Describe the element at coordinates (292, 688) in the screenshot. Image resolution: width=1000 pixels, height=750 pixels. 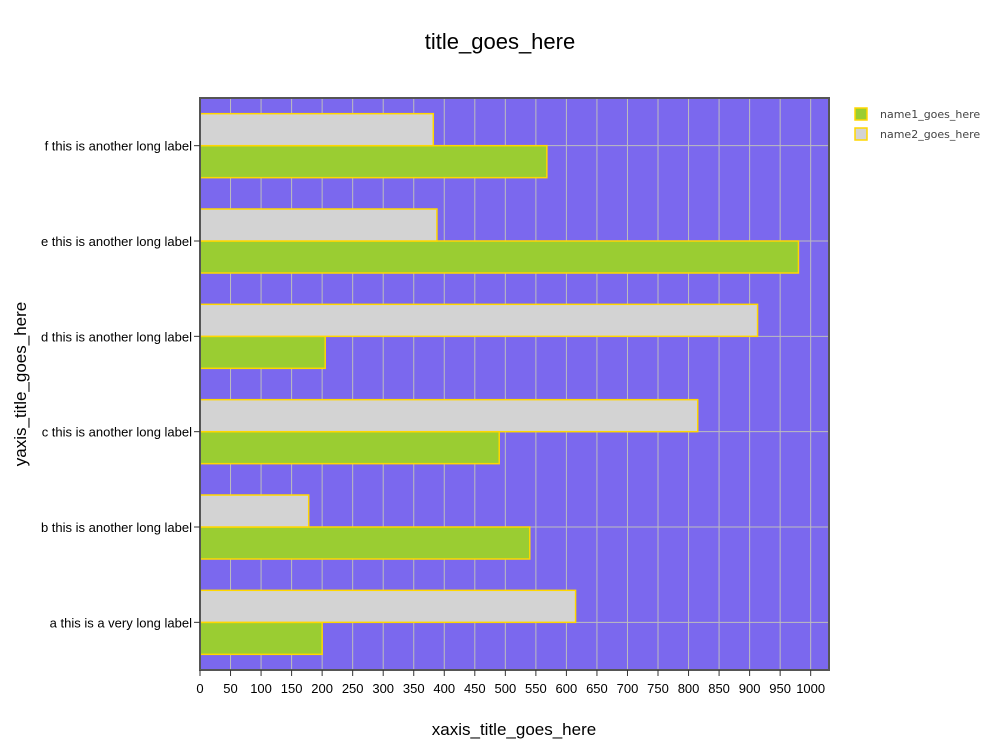
I see `x-tick-label: 150` at that location.